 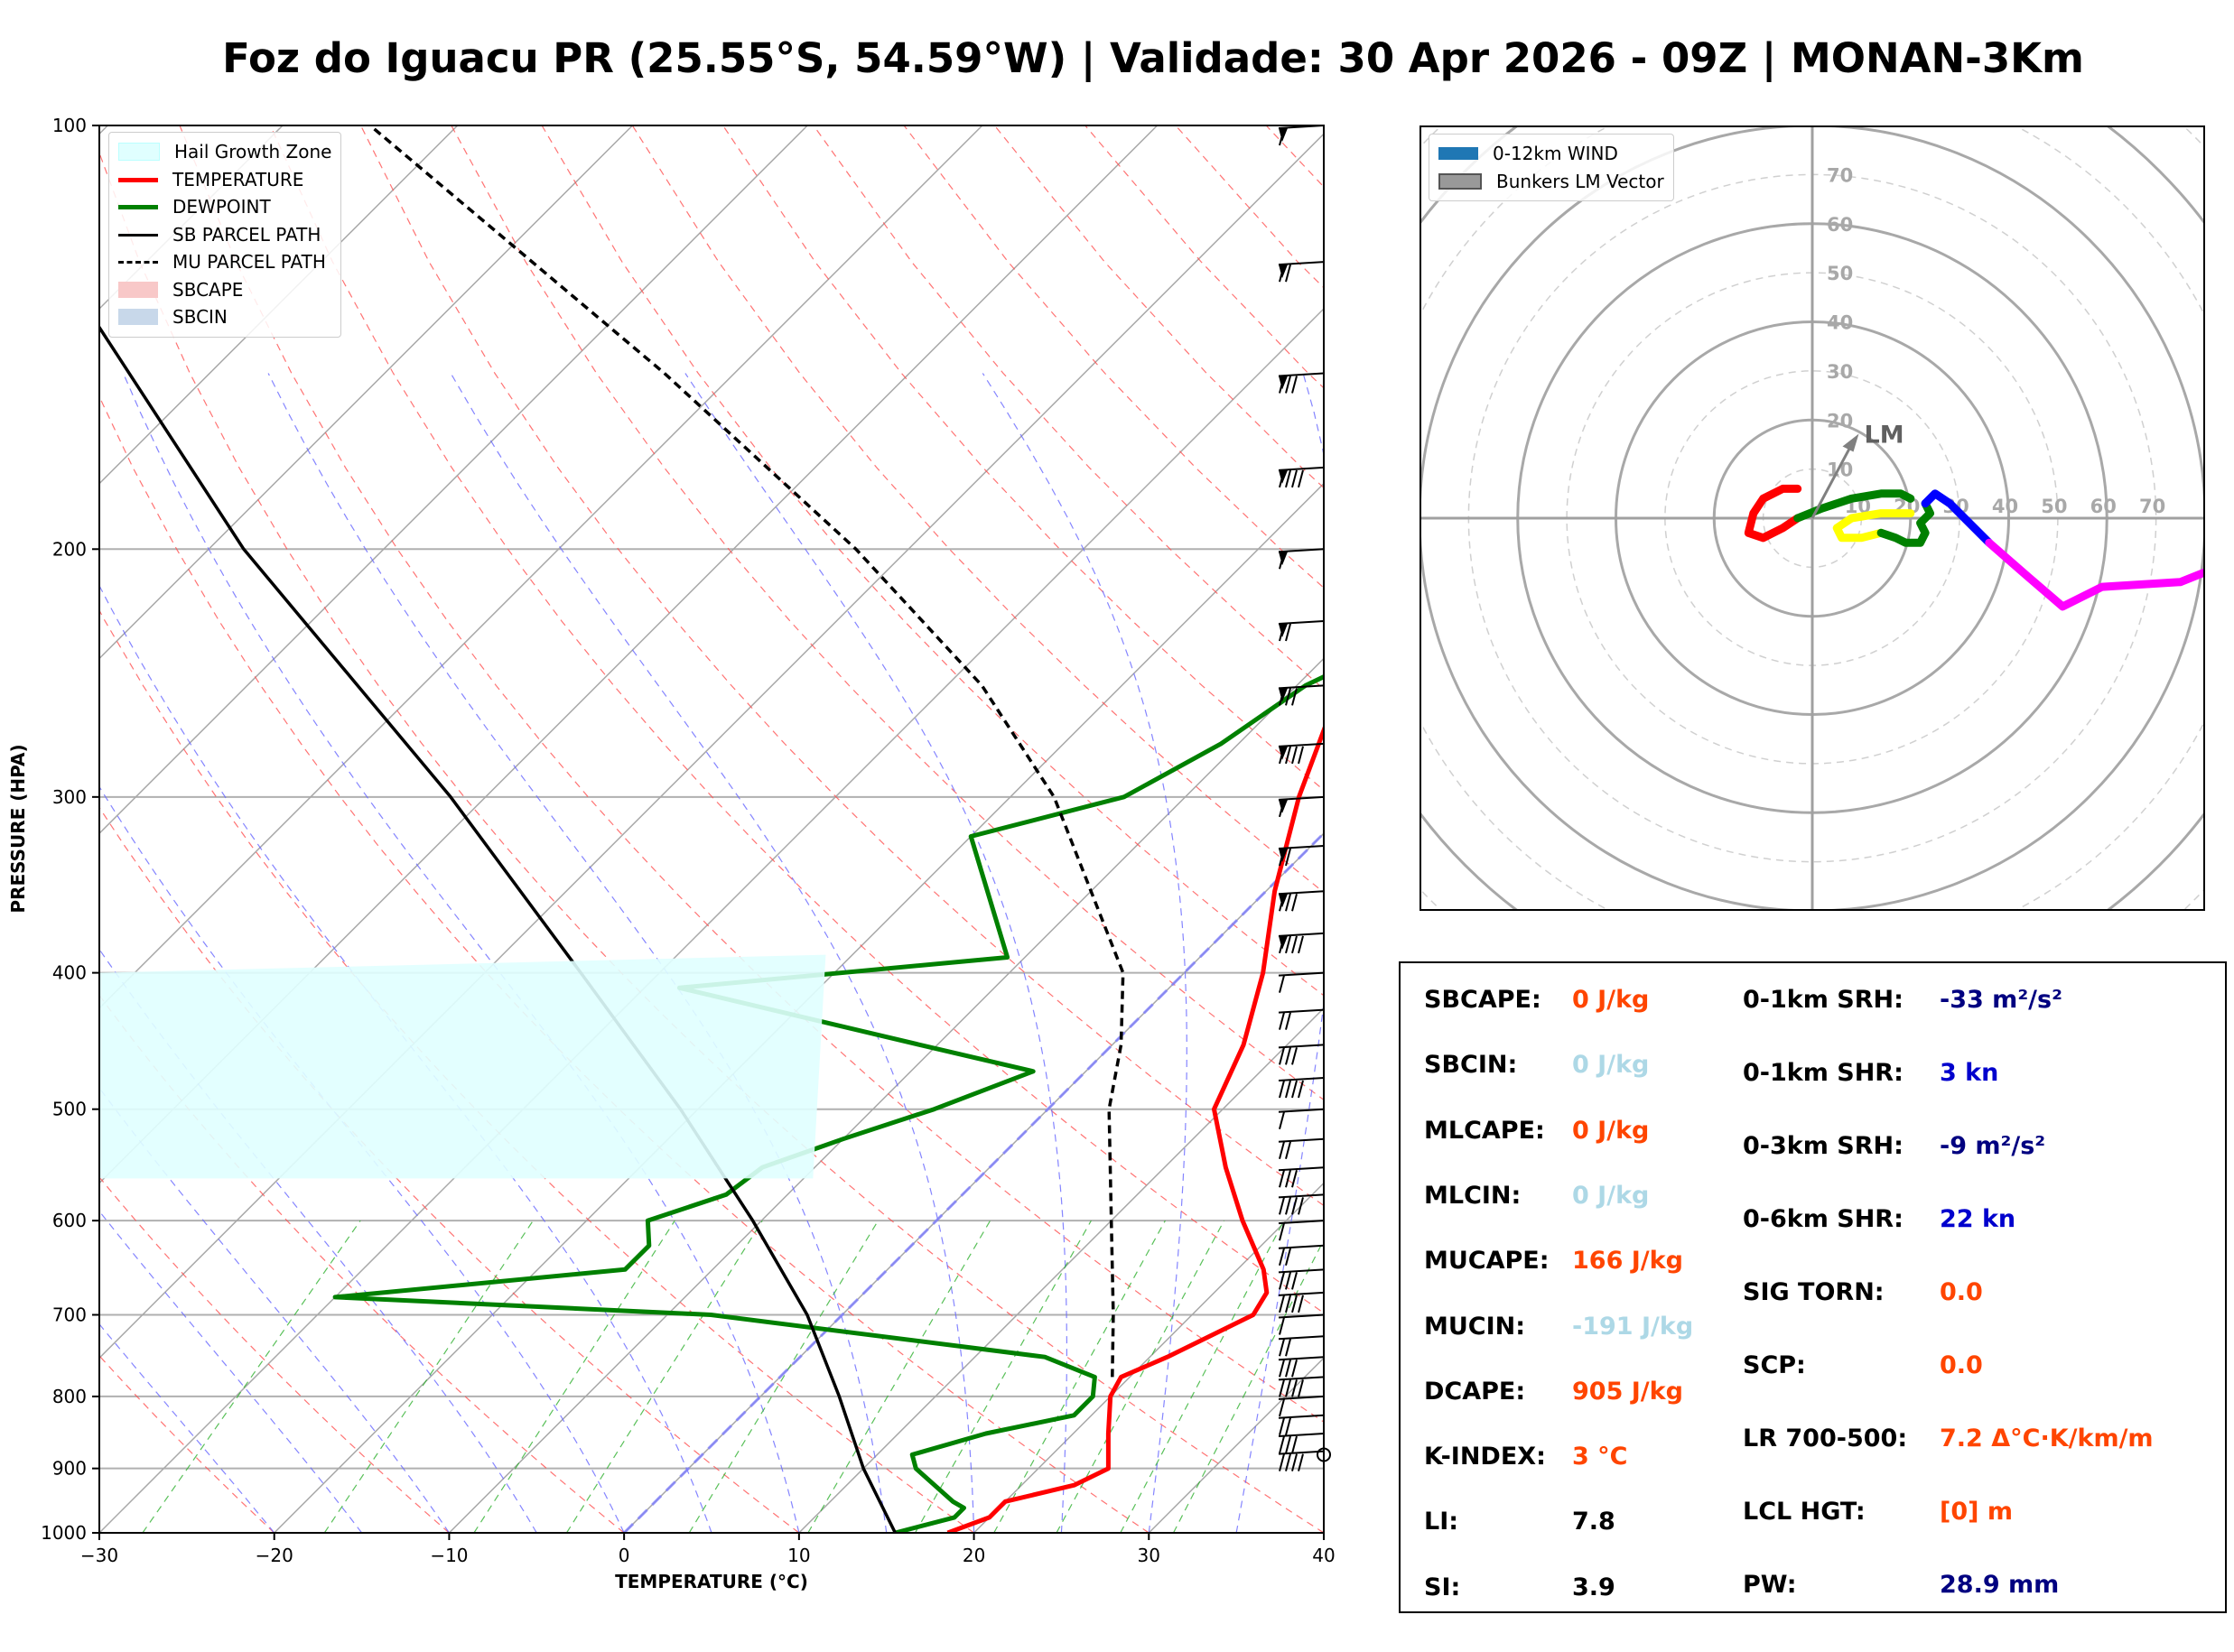 I want to click on legend-label: TEMPERATURE, so click(x=238, y=179).